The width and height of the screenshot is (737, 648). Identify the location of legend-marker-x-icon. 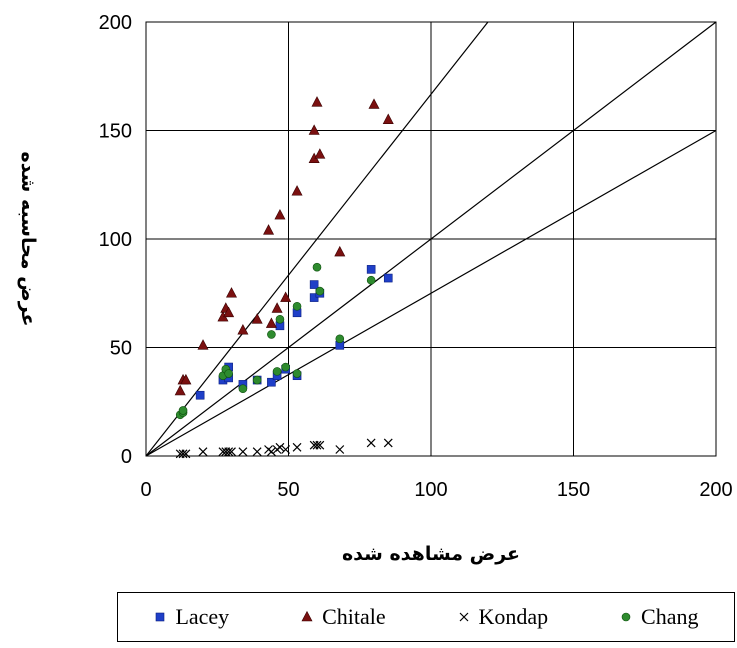
(464, 617).